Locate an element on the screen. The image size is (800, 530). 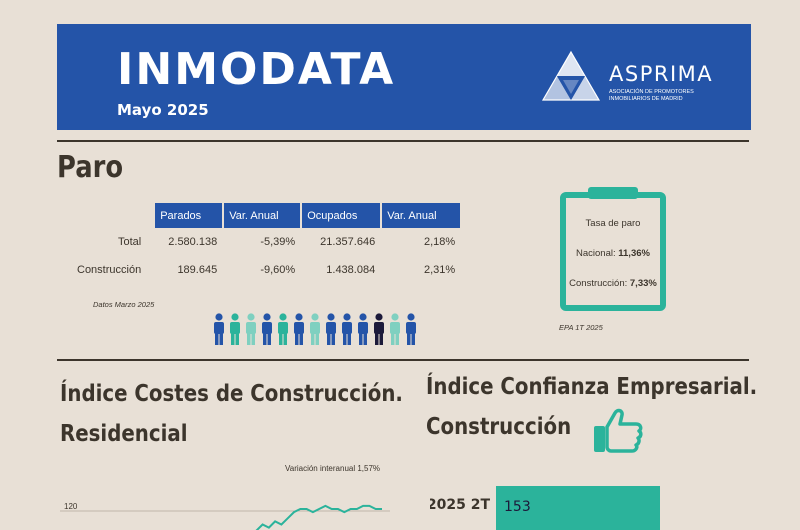
thumbs-up-icon is located at coordinates (618, 430).